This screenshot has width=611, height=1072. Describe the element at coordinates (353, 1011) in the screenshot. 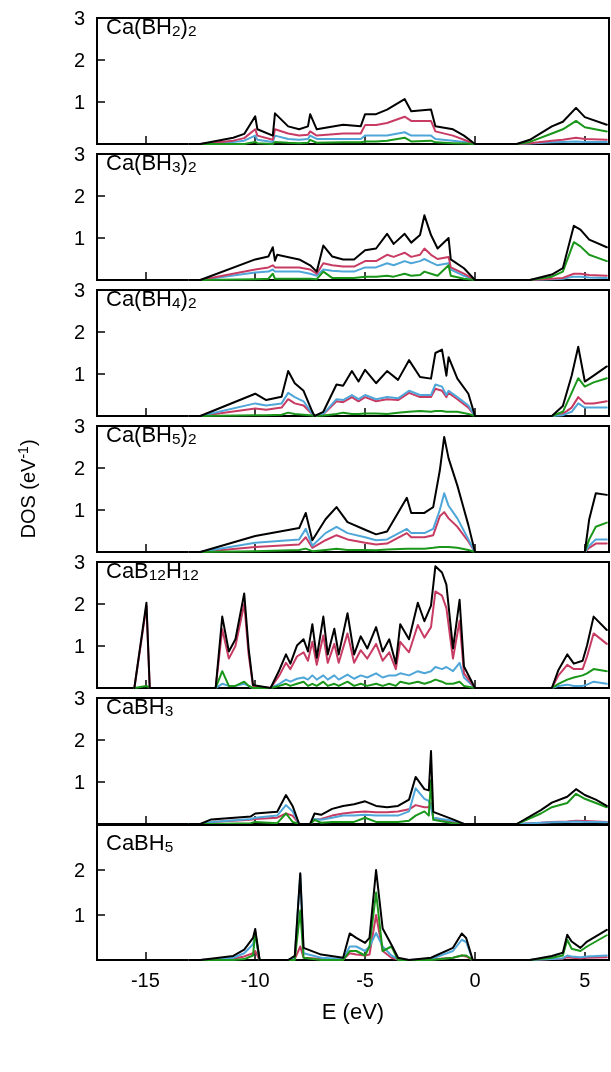

I see `x-axis-title: E (eV)` at that location.